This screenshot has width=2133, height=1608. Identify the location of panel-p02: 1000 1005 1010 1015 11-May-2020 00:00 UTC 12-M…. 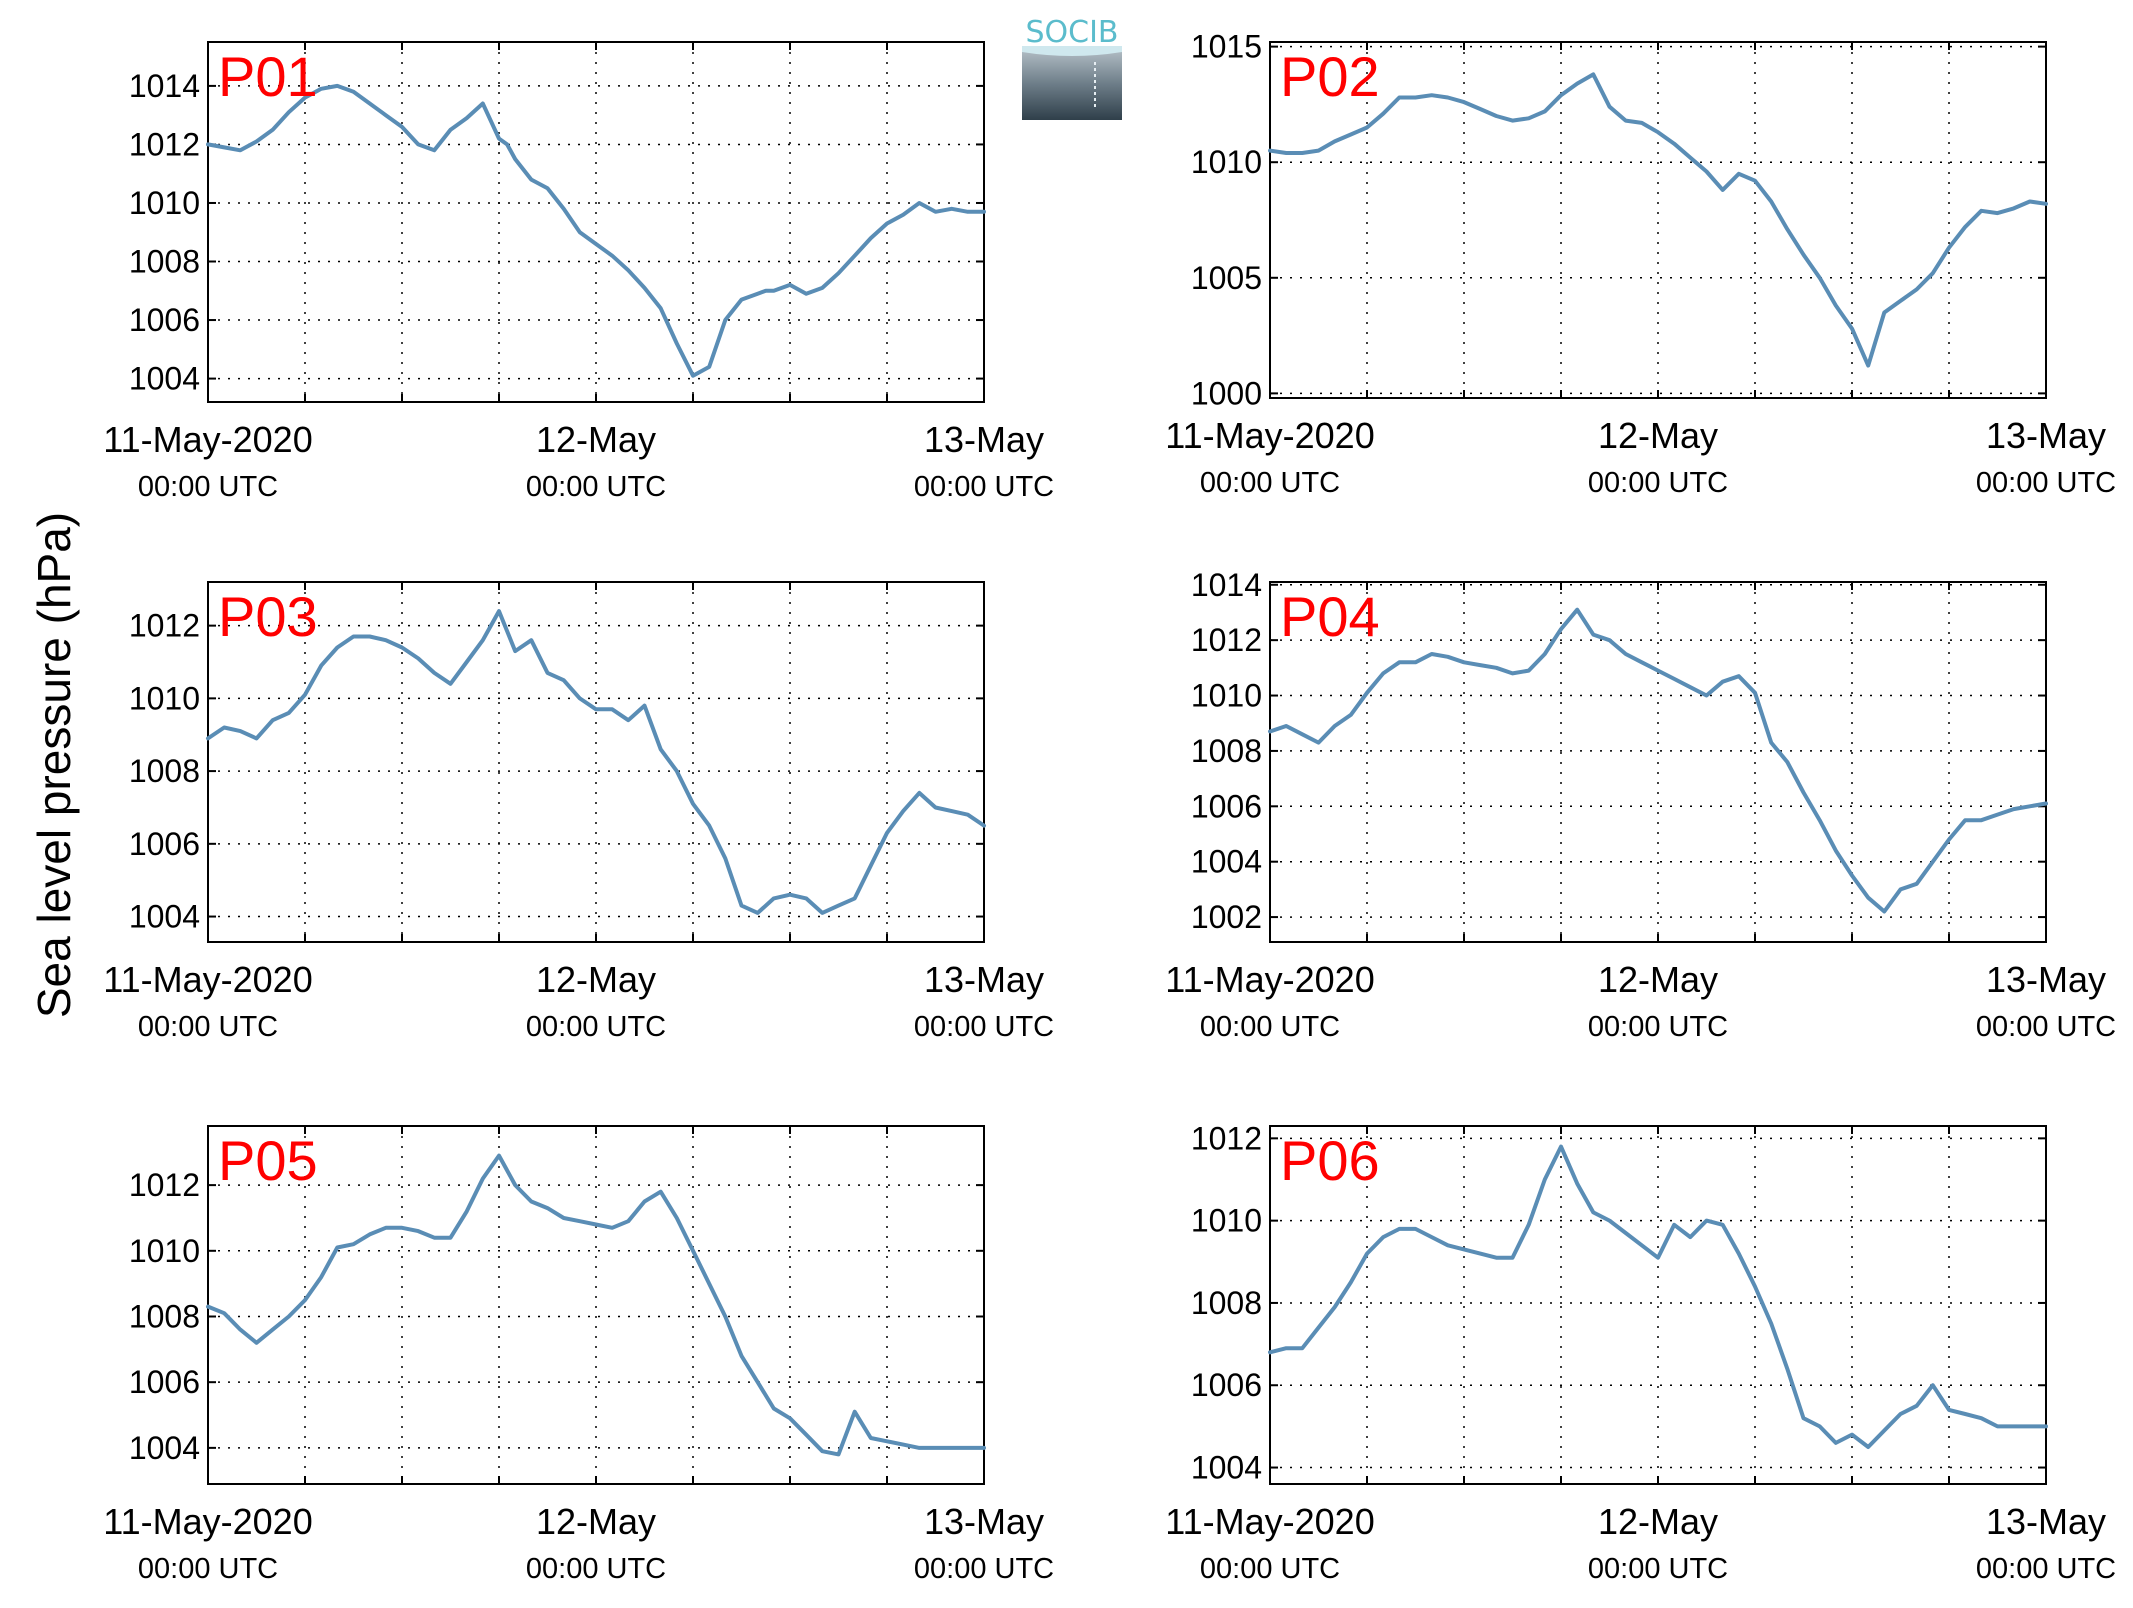
(1640, 264).